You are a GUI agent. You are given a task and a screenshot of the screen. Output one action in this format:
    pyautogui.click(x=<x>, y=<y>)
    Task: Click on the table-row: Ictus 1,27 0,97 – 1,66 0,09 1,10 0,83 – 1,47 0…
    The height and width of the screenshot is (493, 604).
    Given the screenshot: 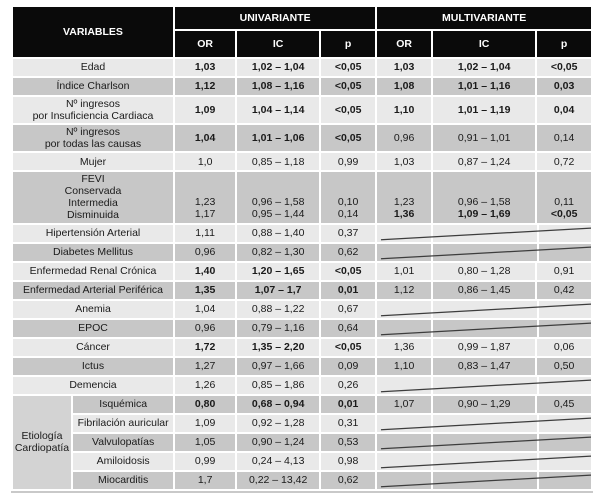 What is the action you would take?
    pyautogui.click(x=302, y=366)
    